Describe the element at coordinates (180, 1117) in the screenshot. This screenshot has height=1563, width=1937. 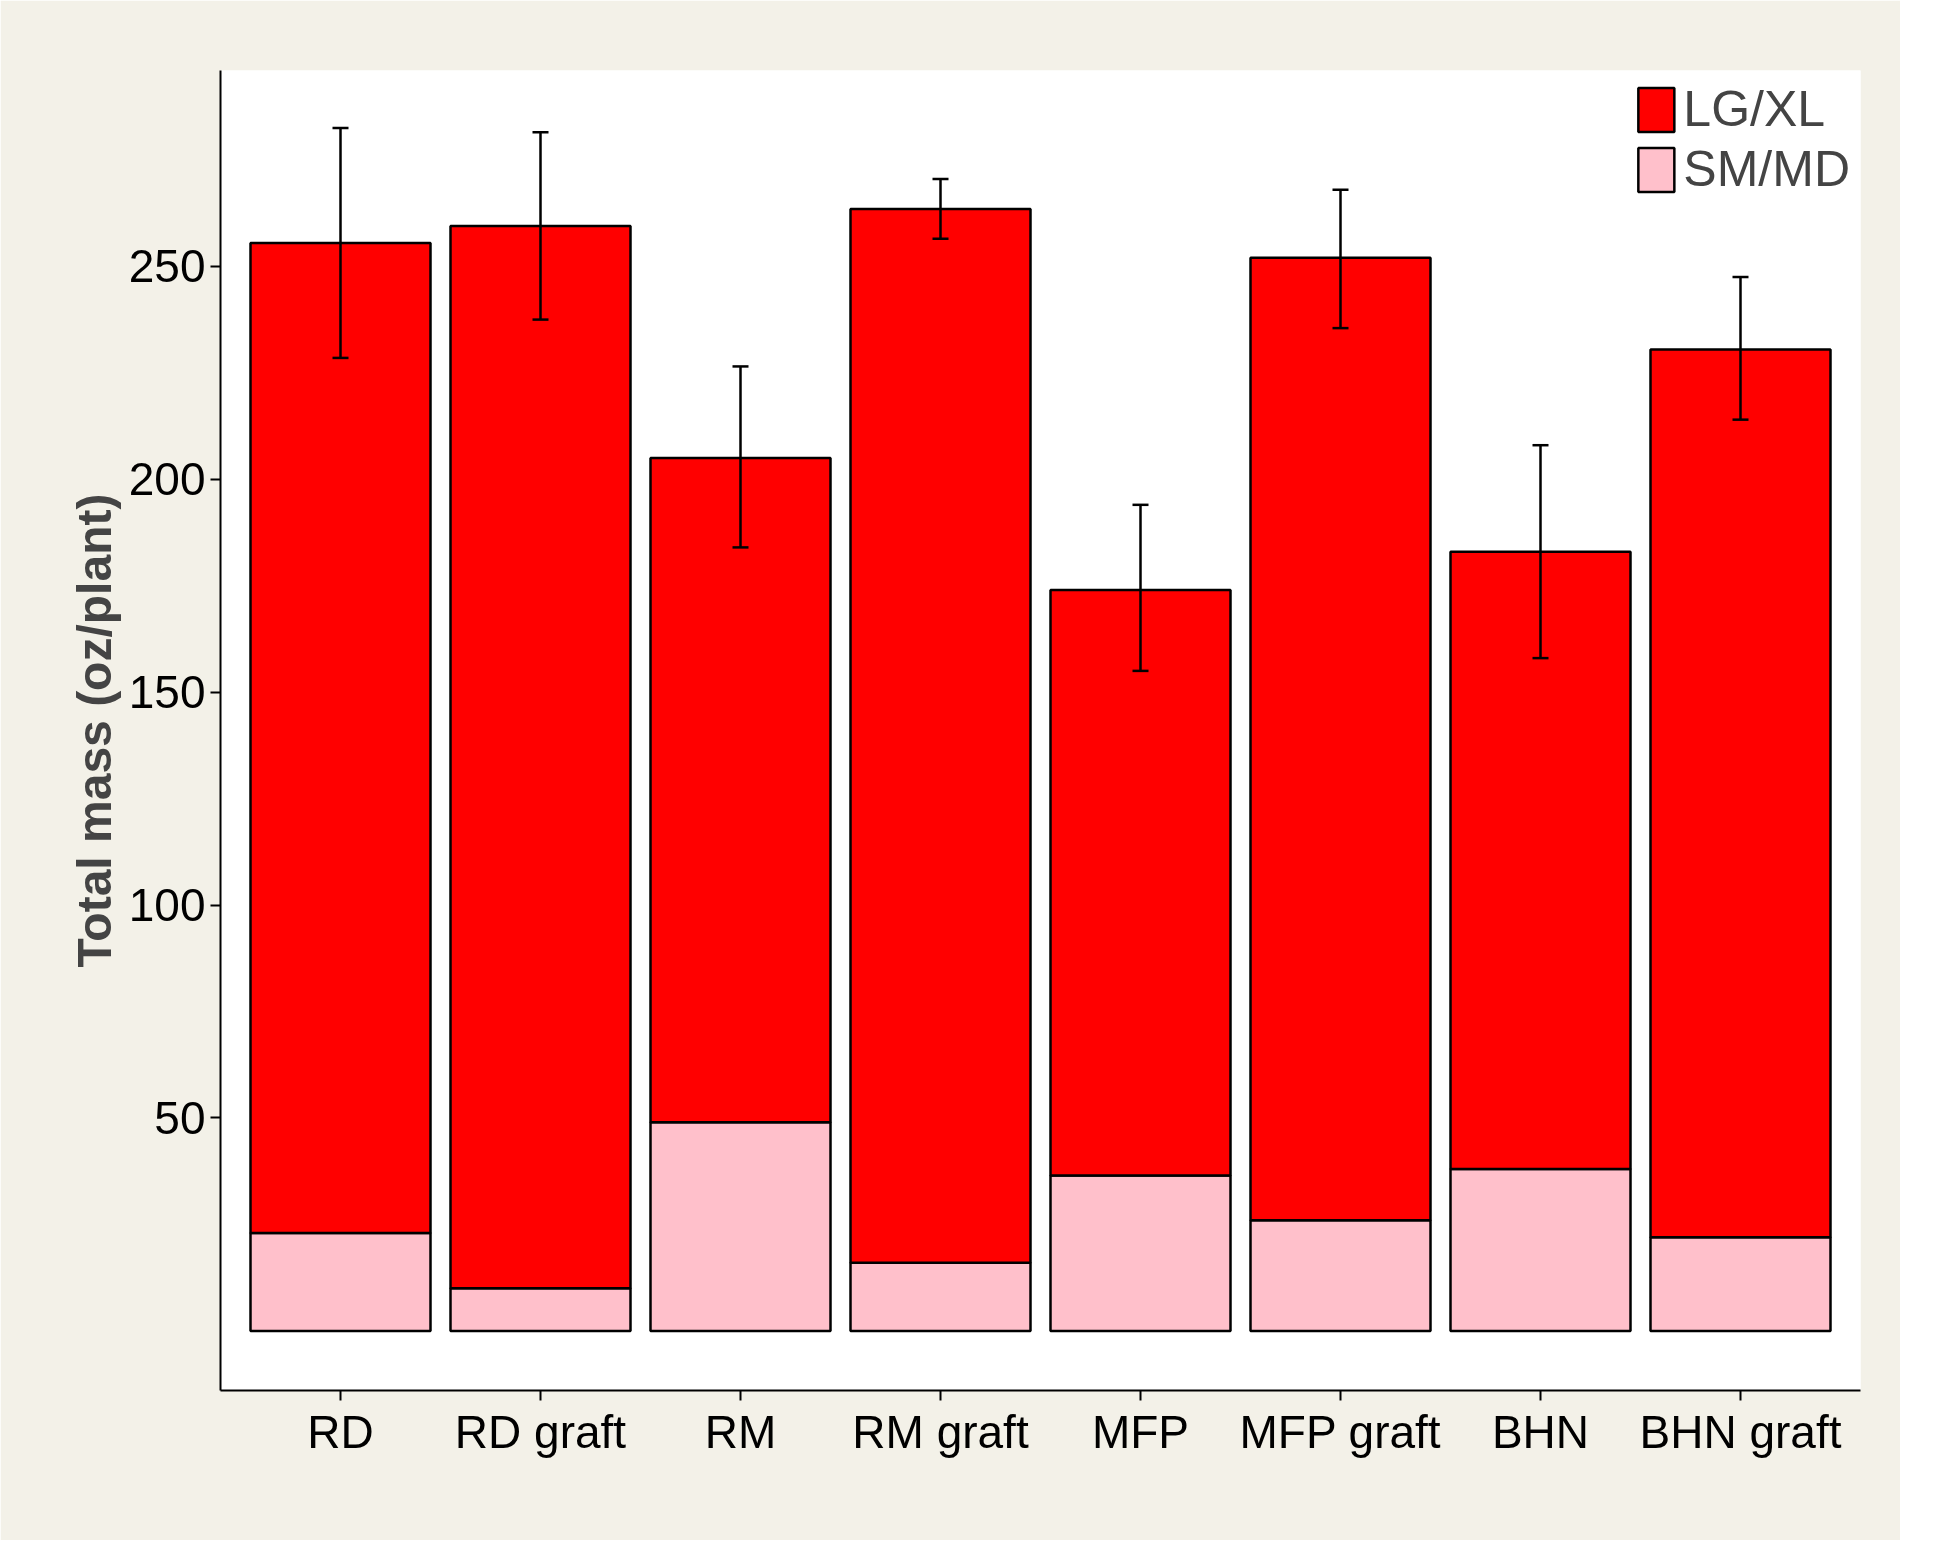
I see `y-tick-label: 50` at that location.